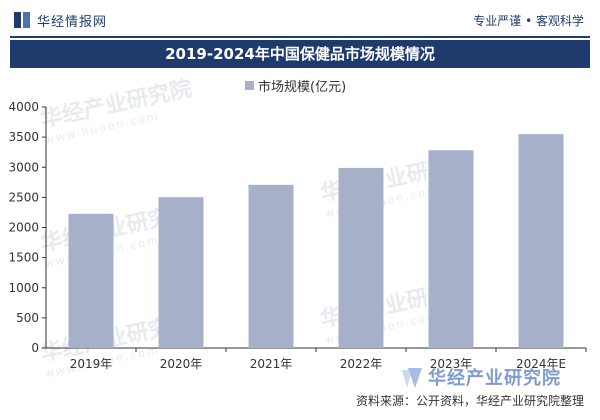 This screenshot has height=420, width=600. I want to click on legend: 市场规模(亿元), so click(295, 85).